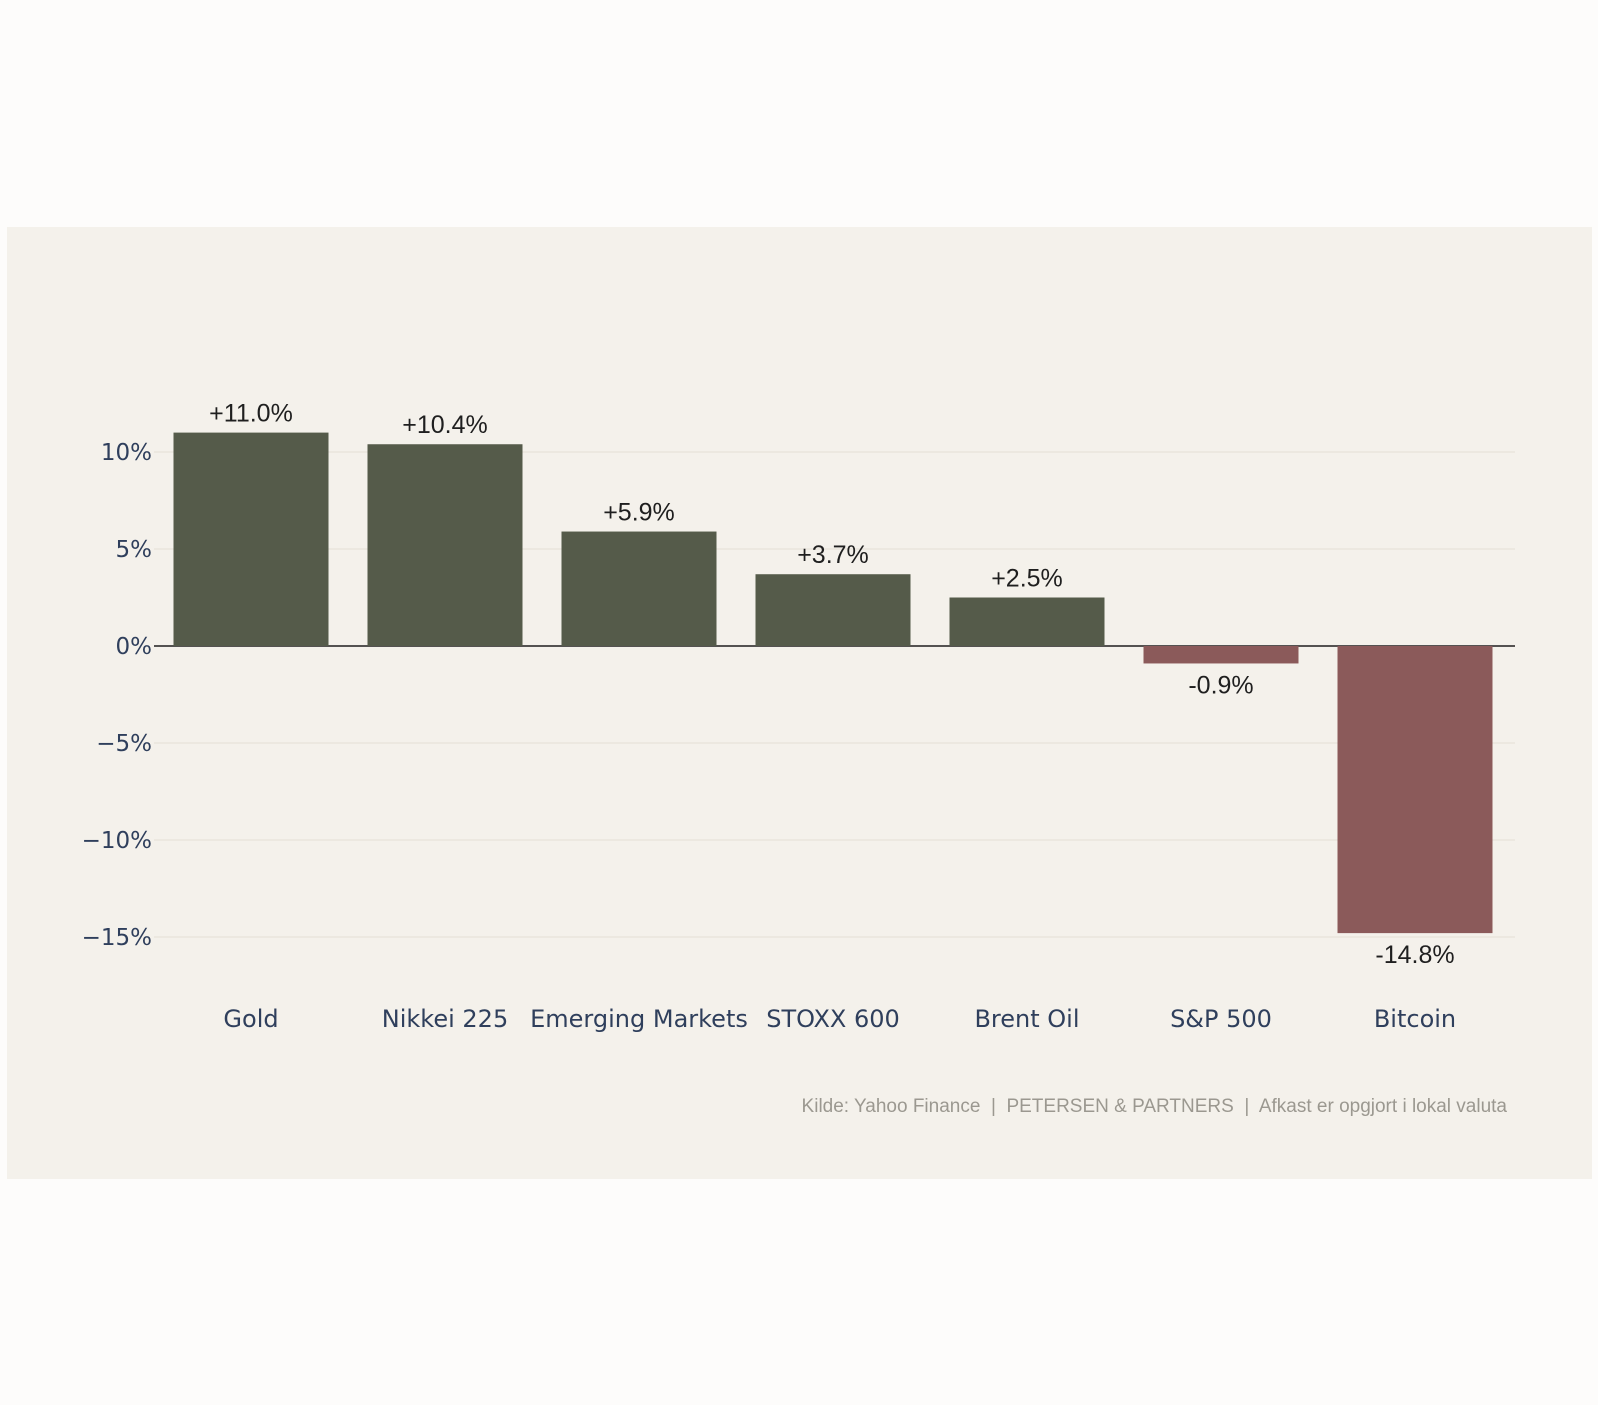 This screenshot has width=1598, height=1405. Describe the element at coordinates (1027, 579) in the screenshot. I see `data-label: +2.5%` at that location.